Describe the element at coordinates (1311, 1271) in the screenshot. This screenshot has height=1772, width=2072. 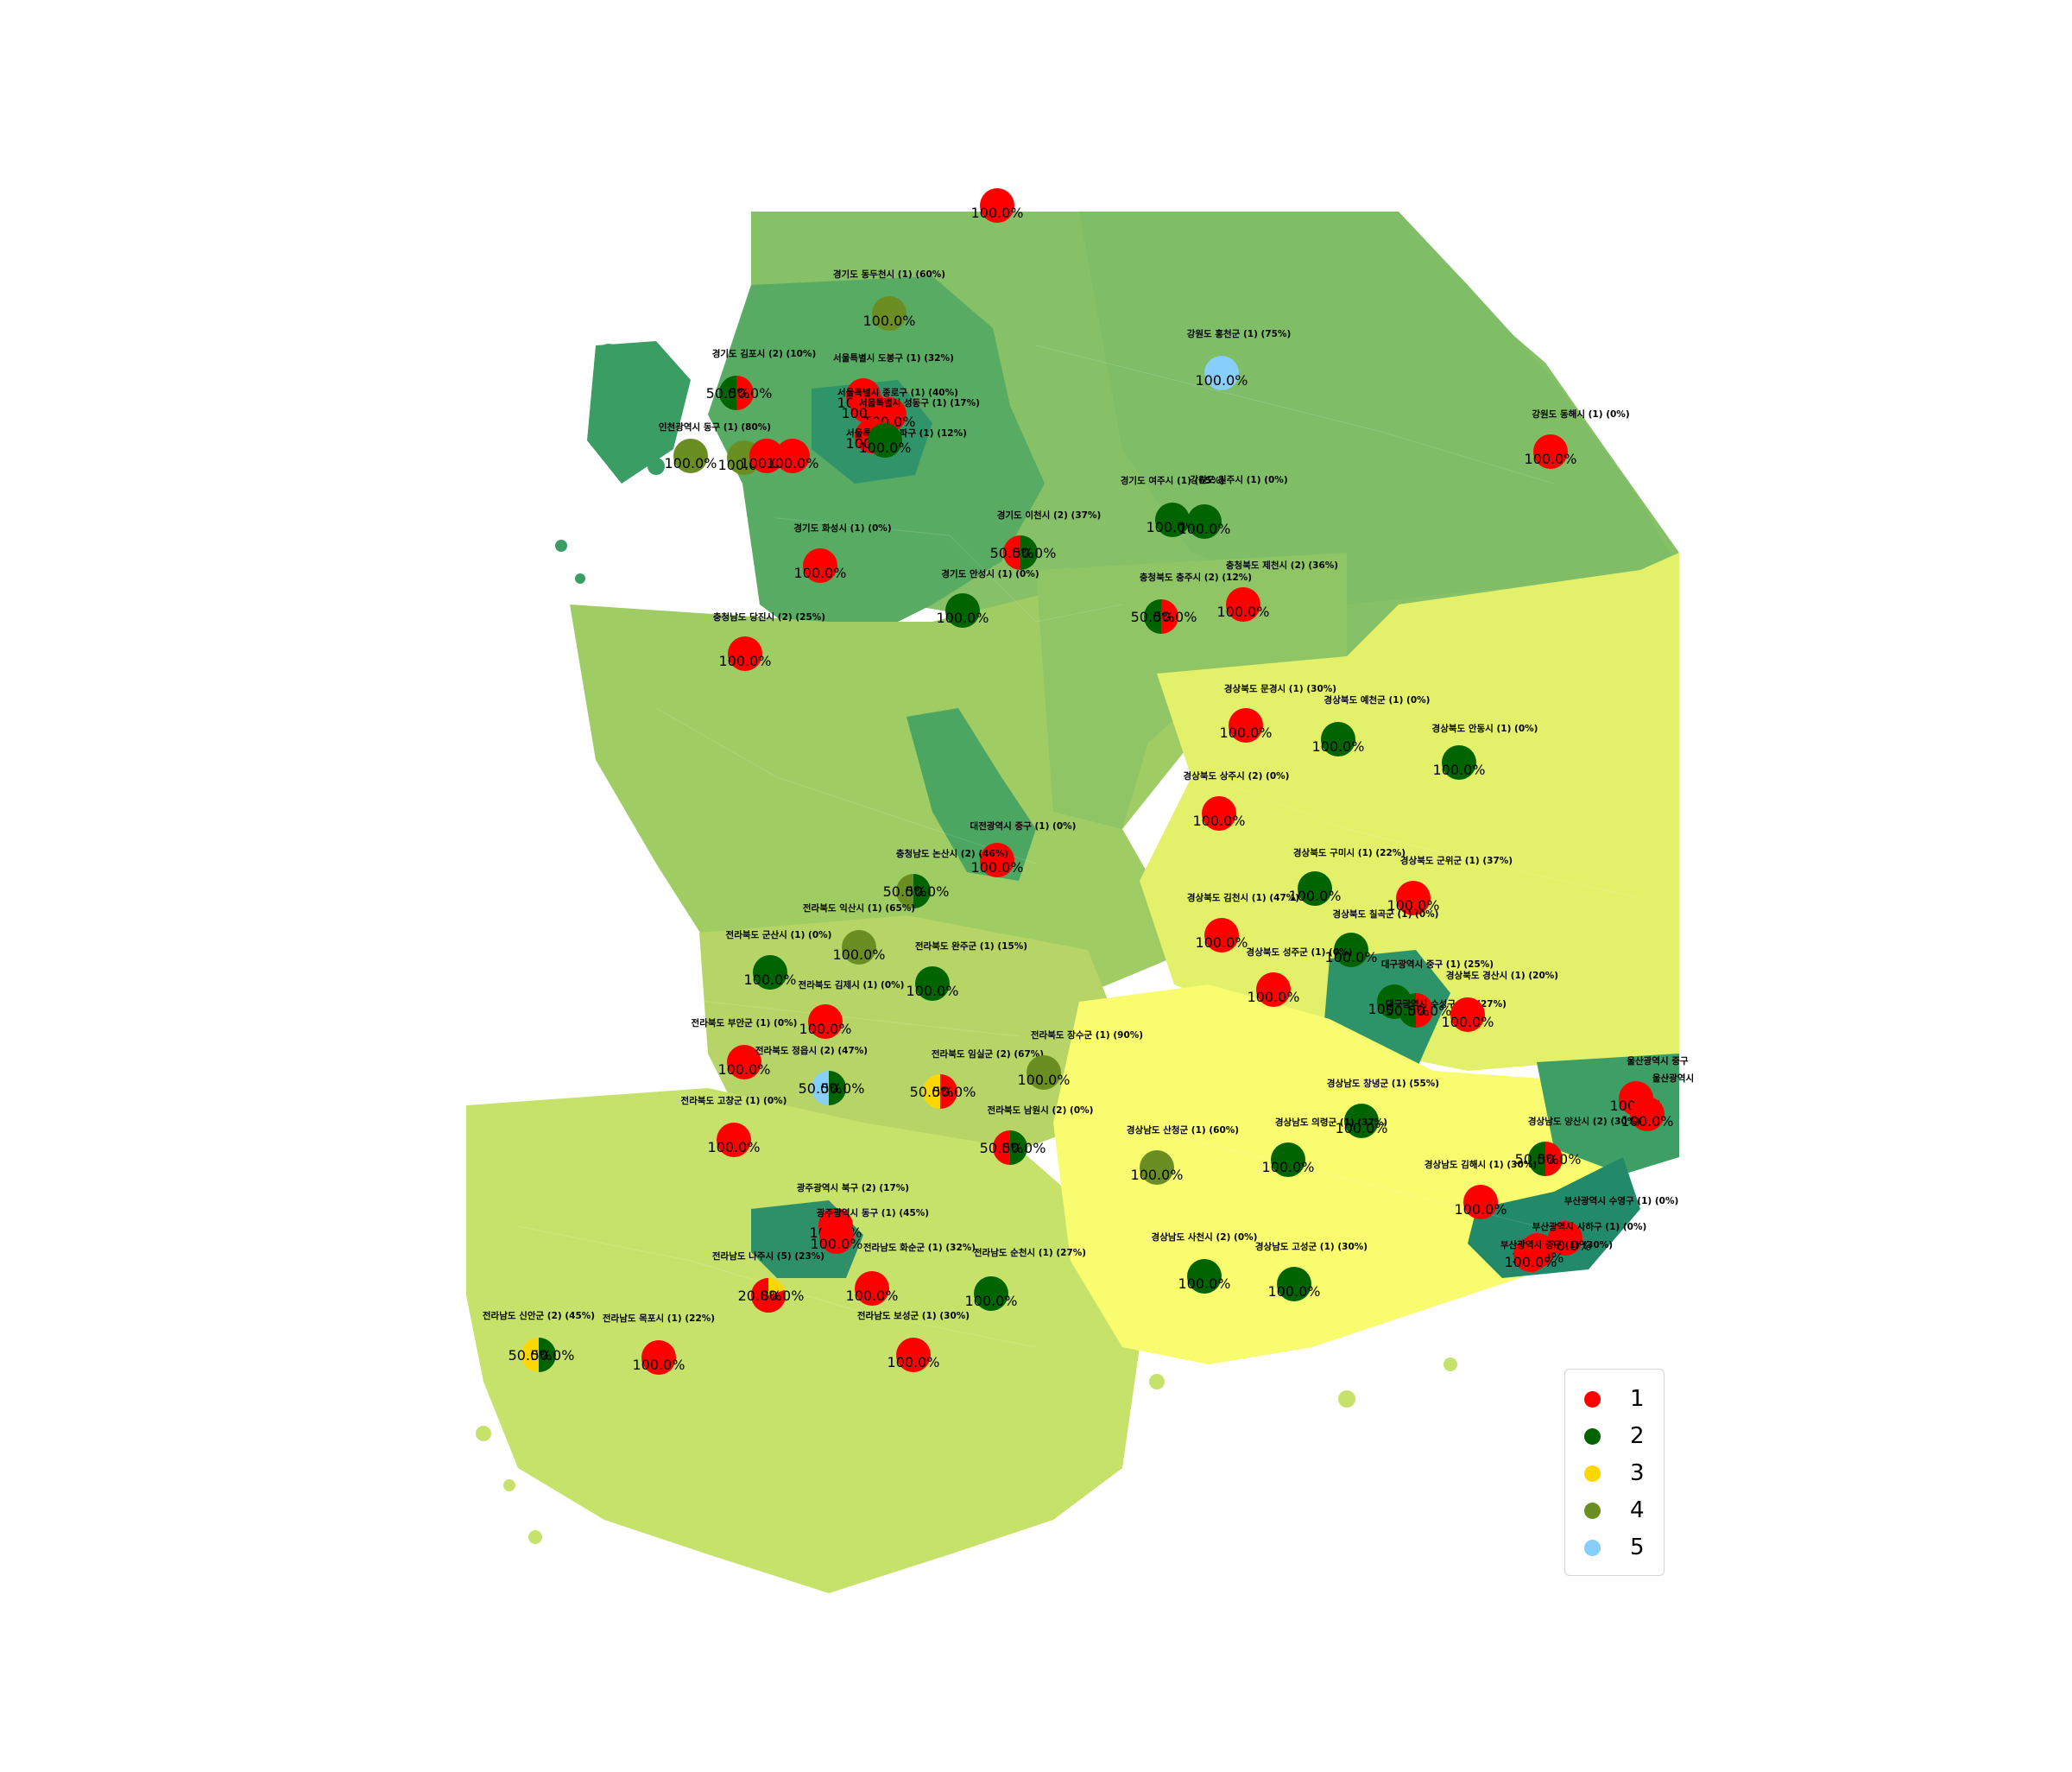
I see `pie-marker: 100.0% 경상남도 고성군 (1) (30%)` at that location.